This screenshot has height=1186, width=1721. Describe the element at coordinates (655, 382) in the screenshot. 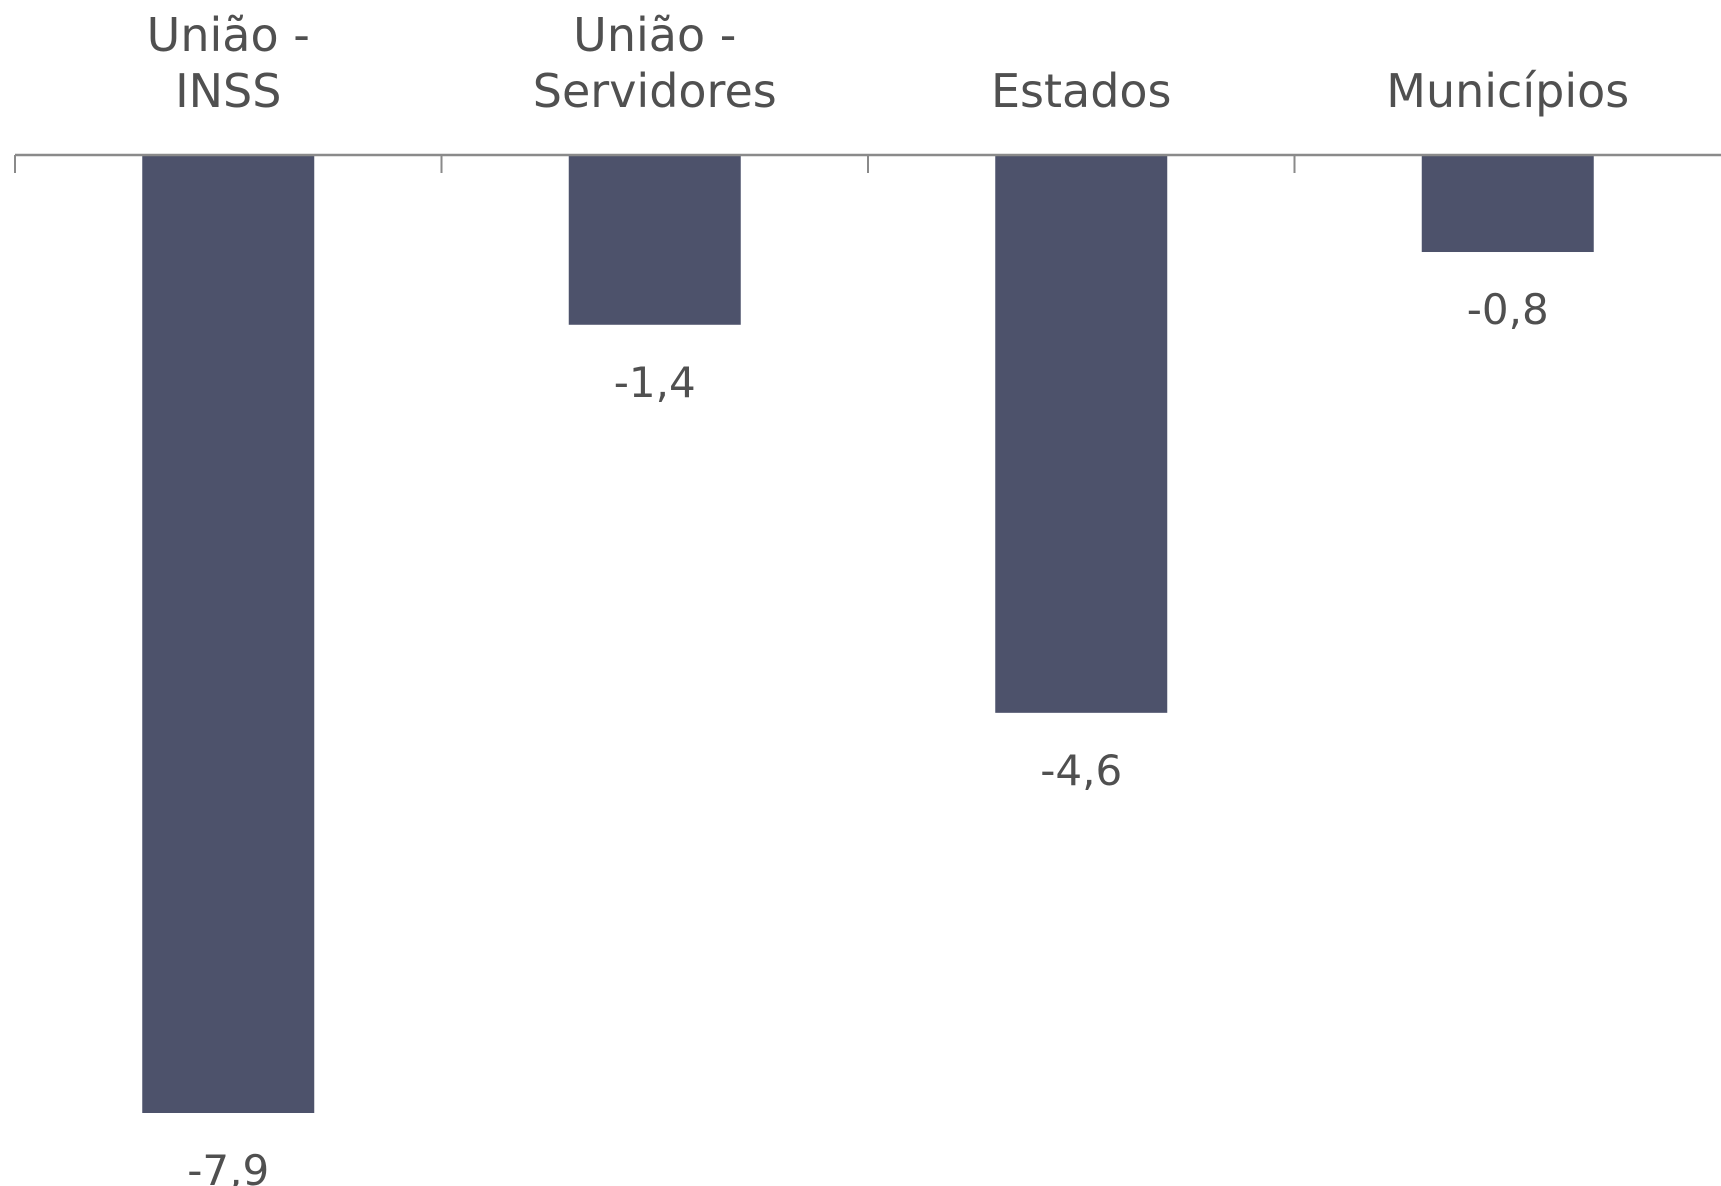

I see `data-label: -1,4` at that location.